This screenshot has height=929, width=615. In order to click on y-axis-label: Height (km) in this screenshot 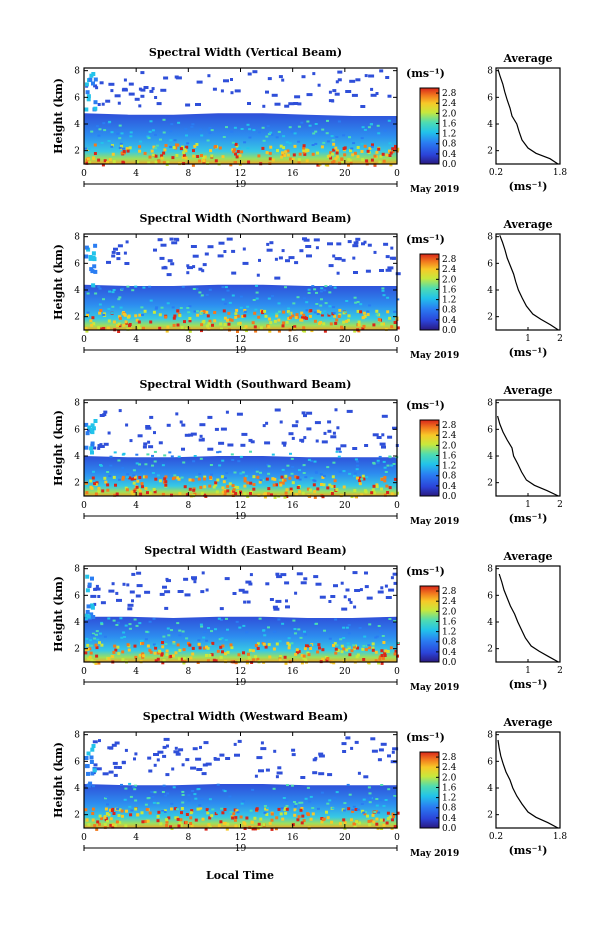, I will do `click(58, 780)`.